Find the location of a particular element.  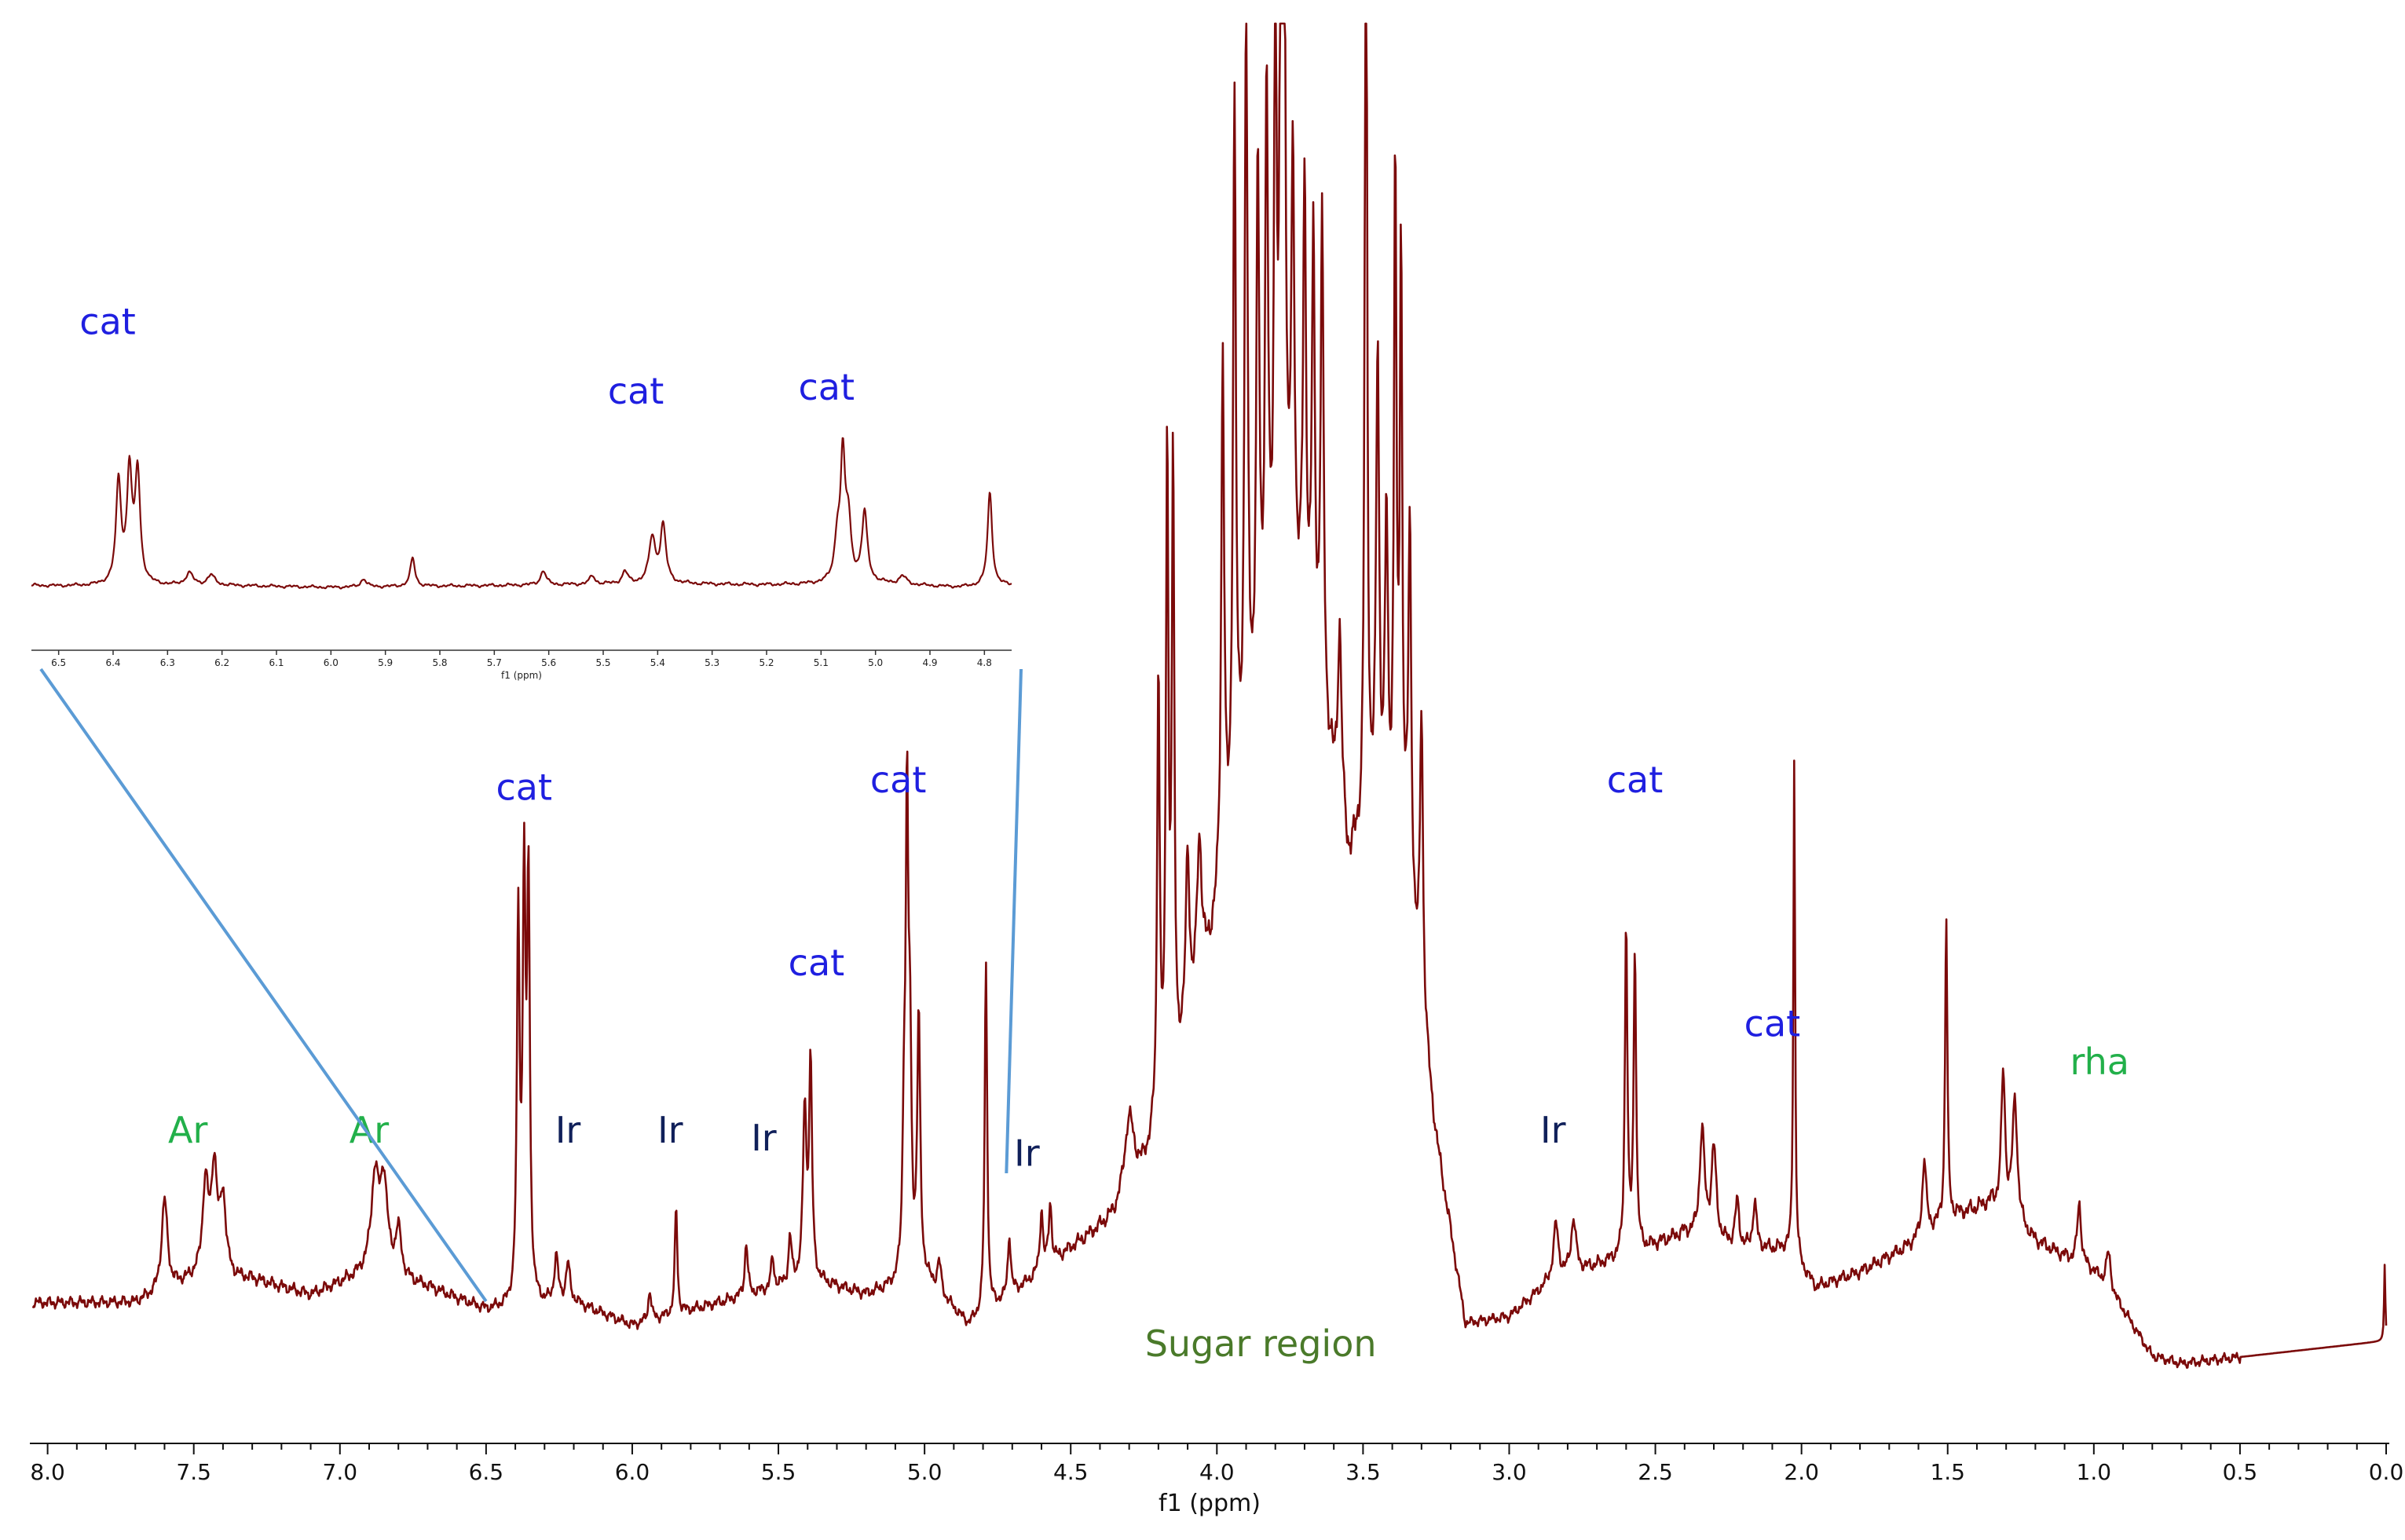

inset-x-tick-label: 5.3 is located at coordinates (712, 662).